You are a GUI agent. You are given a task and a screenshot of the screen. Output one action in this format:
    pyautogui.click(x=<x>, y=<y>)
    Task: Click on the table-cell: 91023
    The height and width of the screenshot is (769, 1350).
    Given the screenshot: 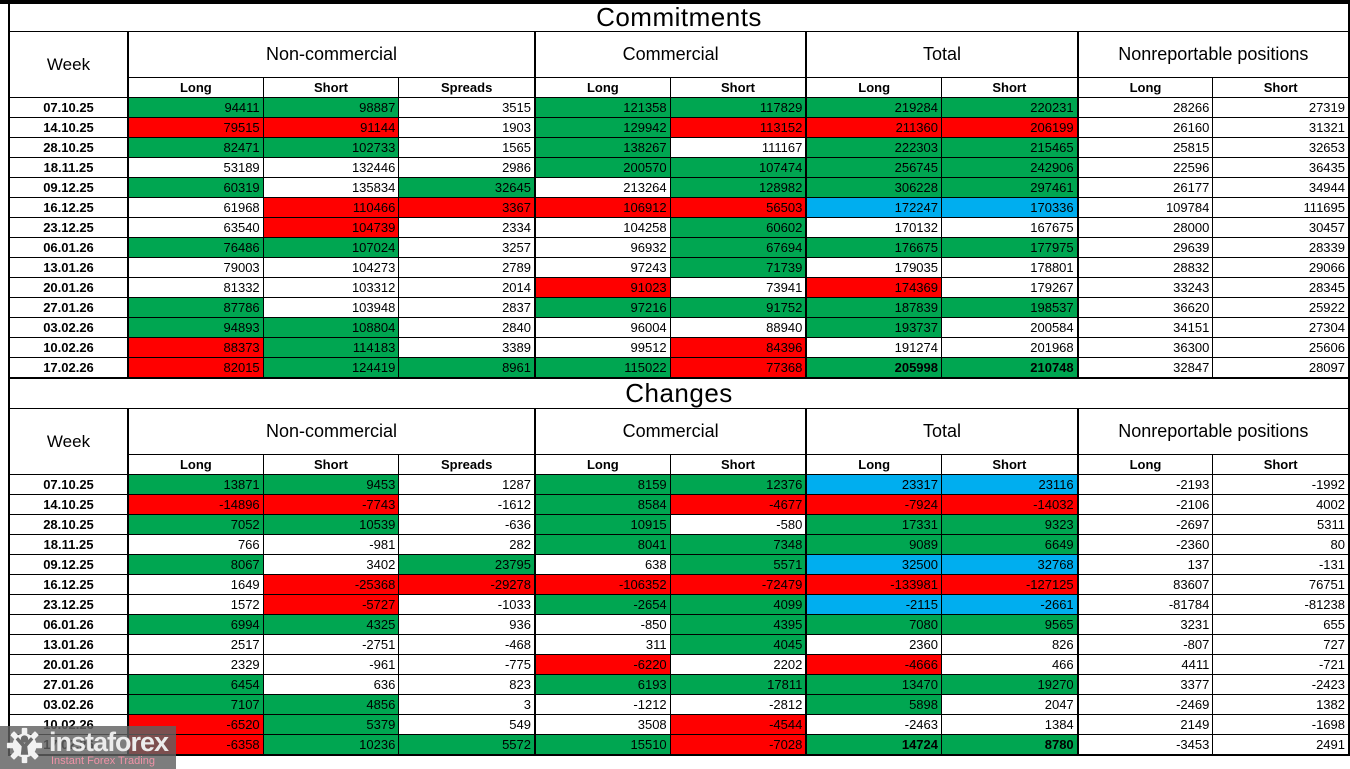 What is the action you would take?
    pyautogui.click(x=602, y=287)
    